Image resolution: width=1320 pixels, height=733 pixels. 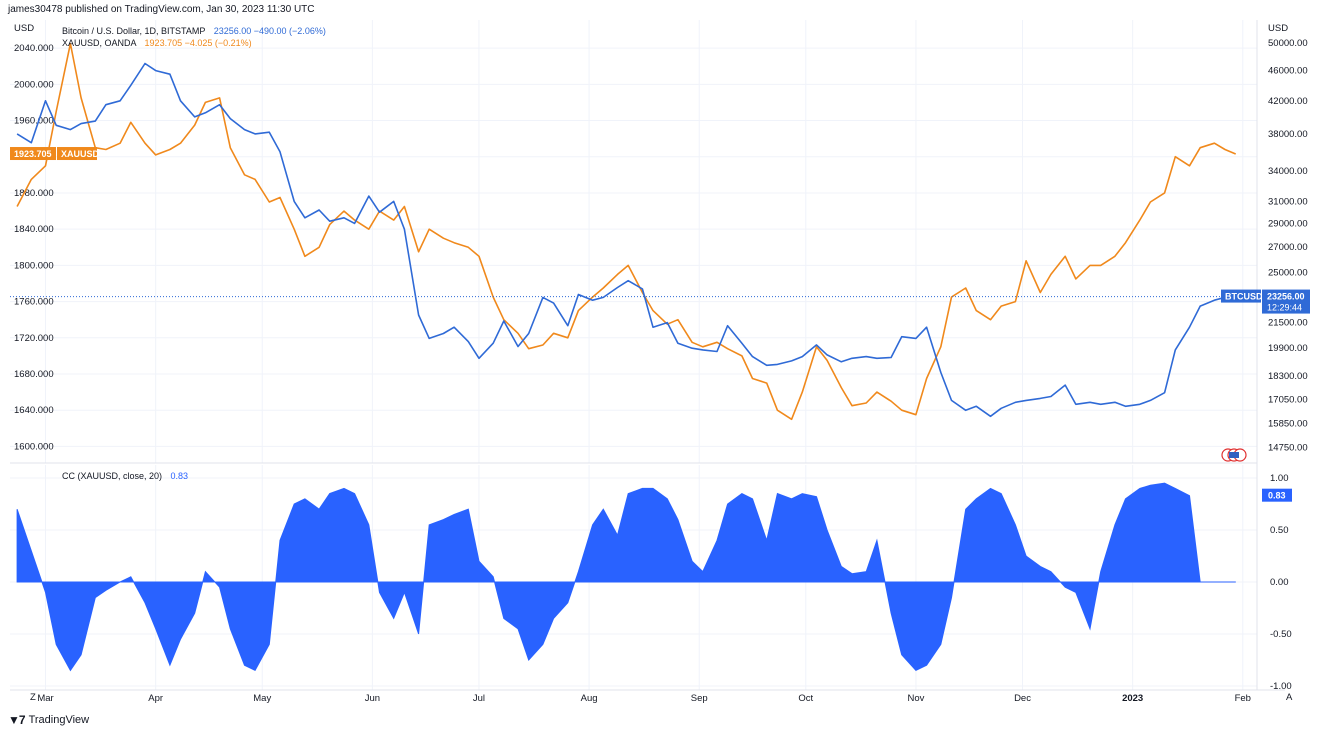 I want to click on month-tick-label: Mar, so click(x=45, y=698).